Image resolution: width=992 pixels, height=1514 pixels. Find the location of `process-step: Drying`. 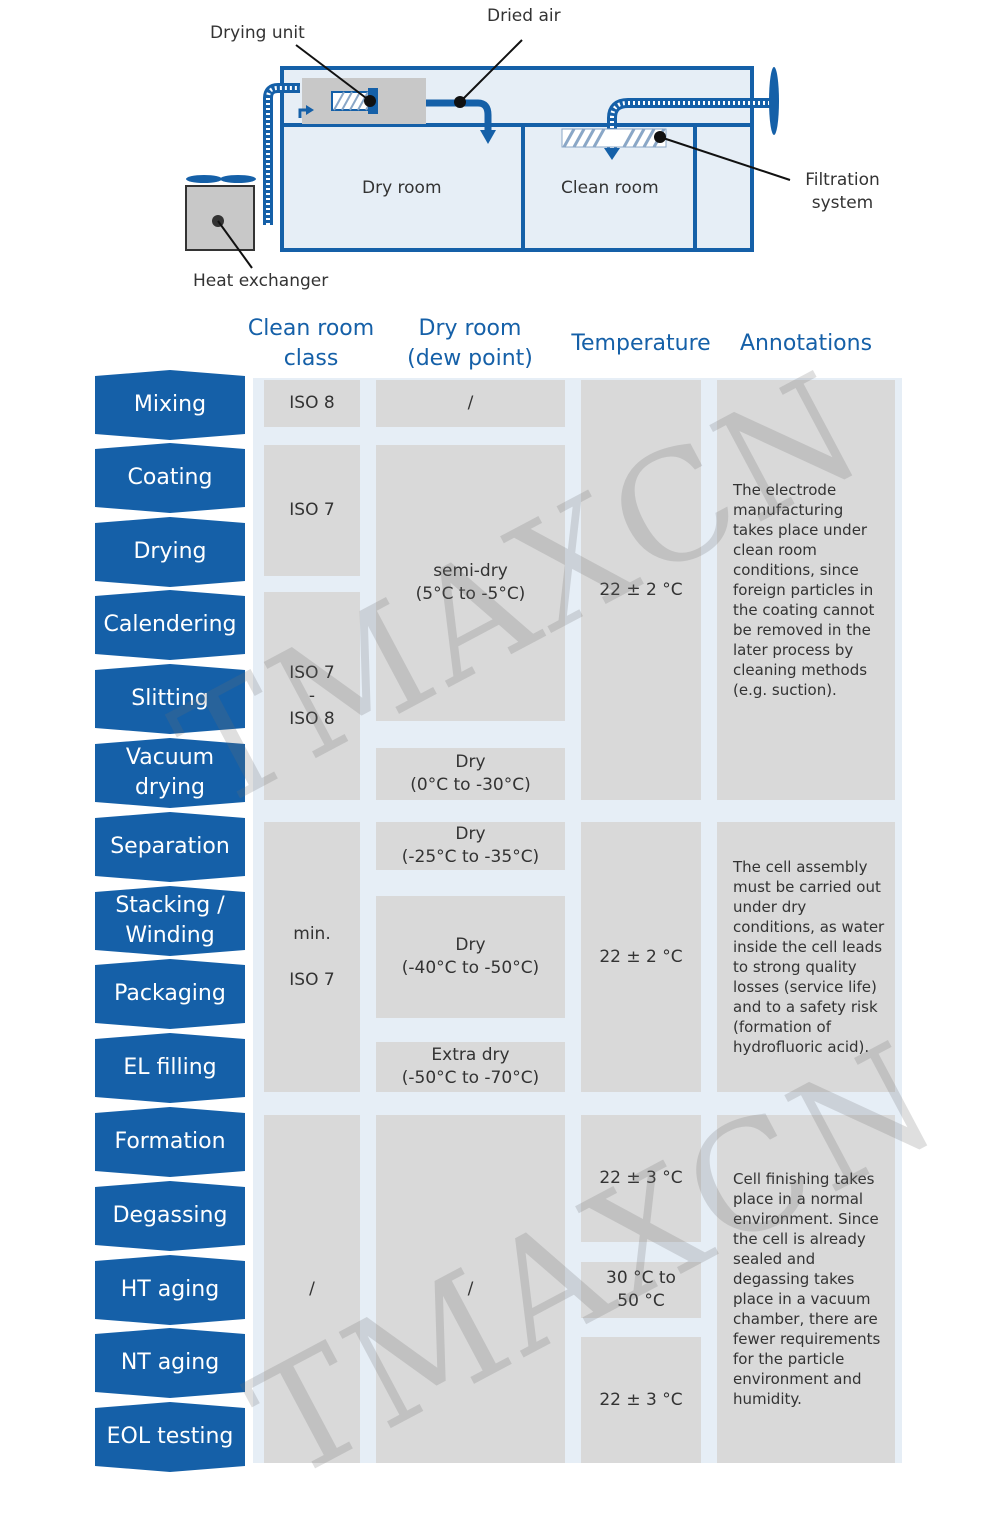

process-step: Drying is located at coordinates (170, 552).